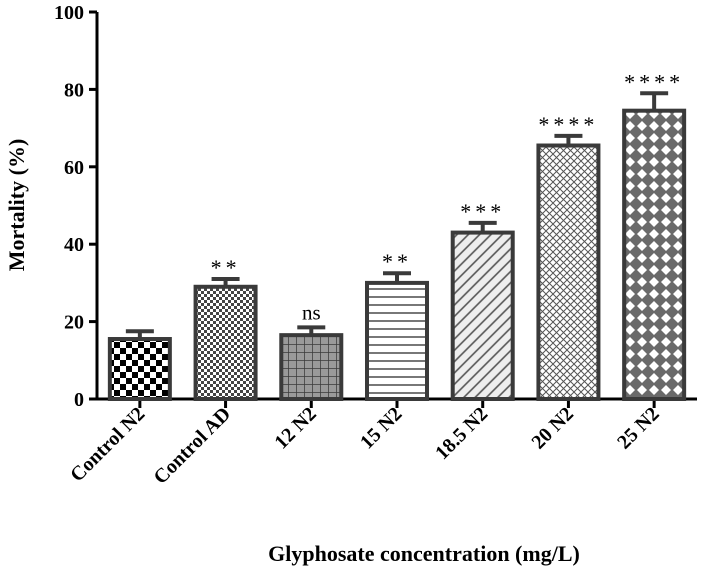 The image size is (702, 571). I want to click on x-tick-label-3: 15 N2, so click(381, 428).